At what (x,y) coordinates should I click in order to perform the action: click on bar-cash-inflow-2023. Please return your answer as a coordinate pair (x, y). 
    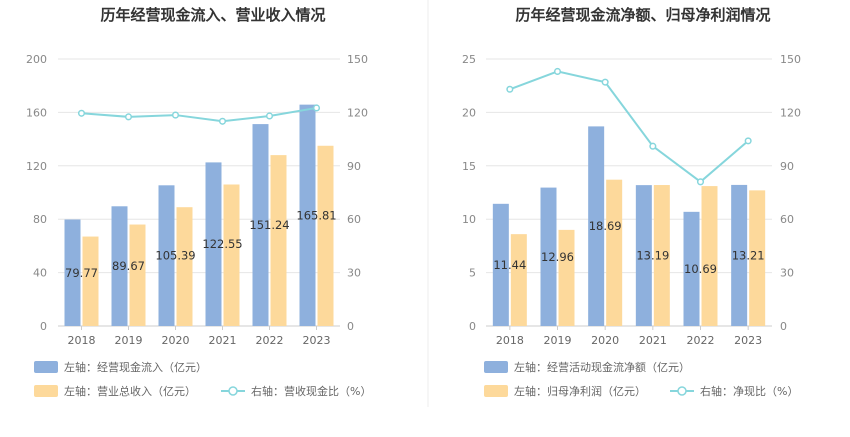
    Looking at the image, I should click on (307, 215).